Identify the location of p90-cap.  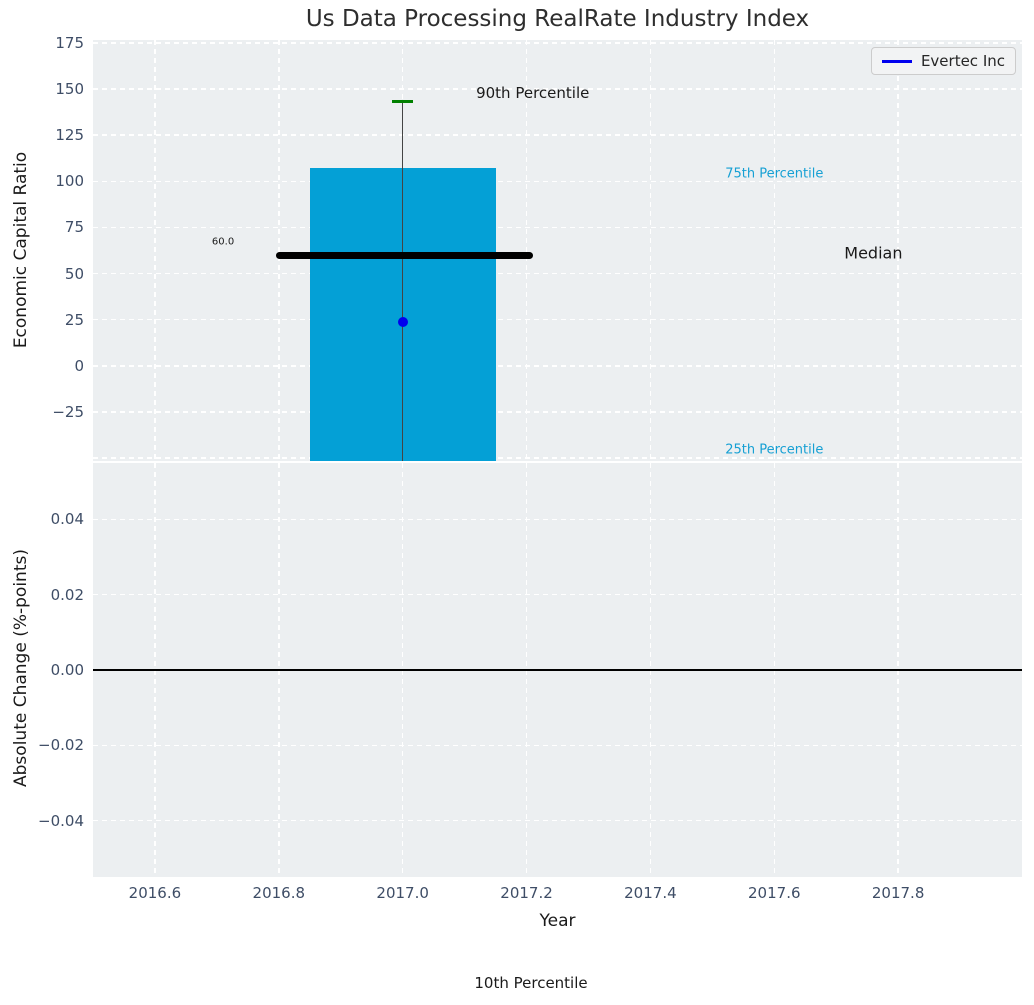
(403, 102).